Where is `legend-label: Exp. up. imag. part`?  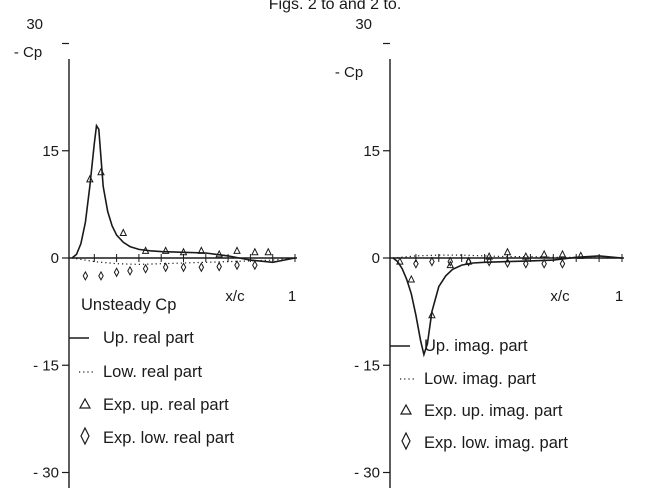 legend-label: Exp. up. imag. part is located at coordinates (493, 411).